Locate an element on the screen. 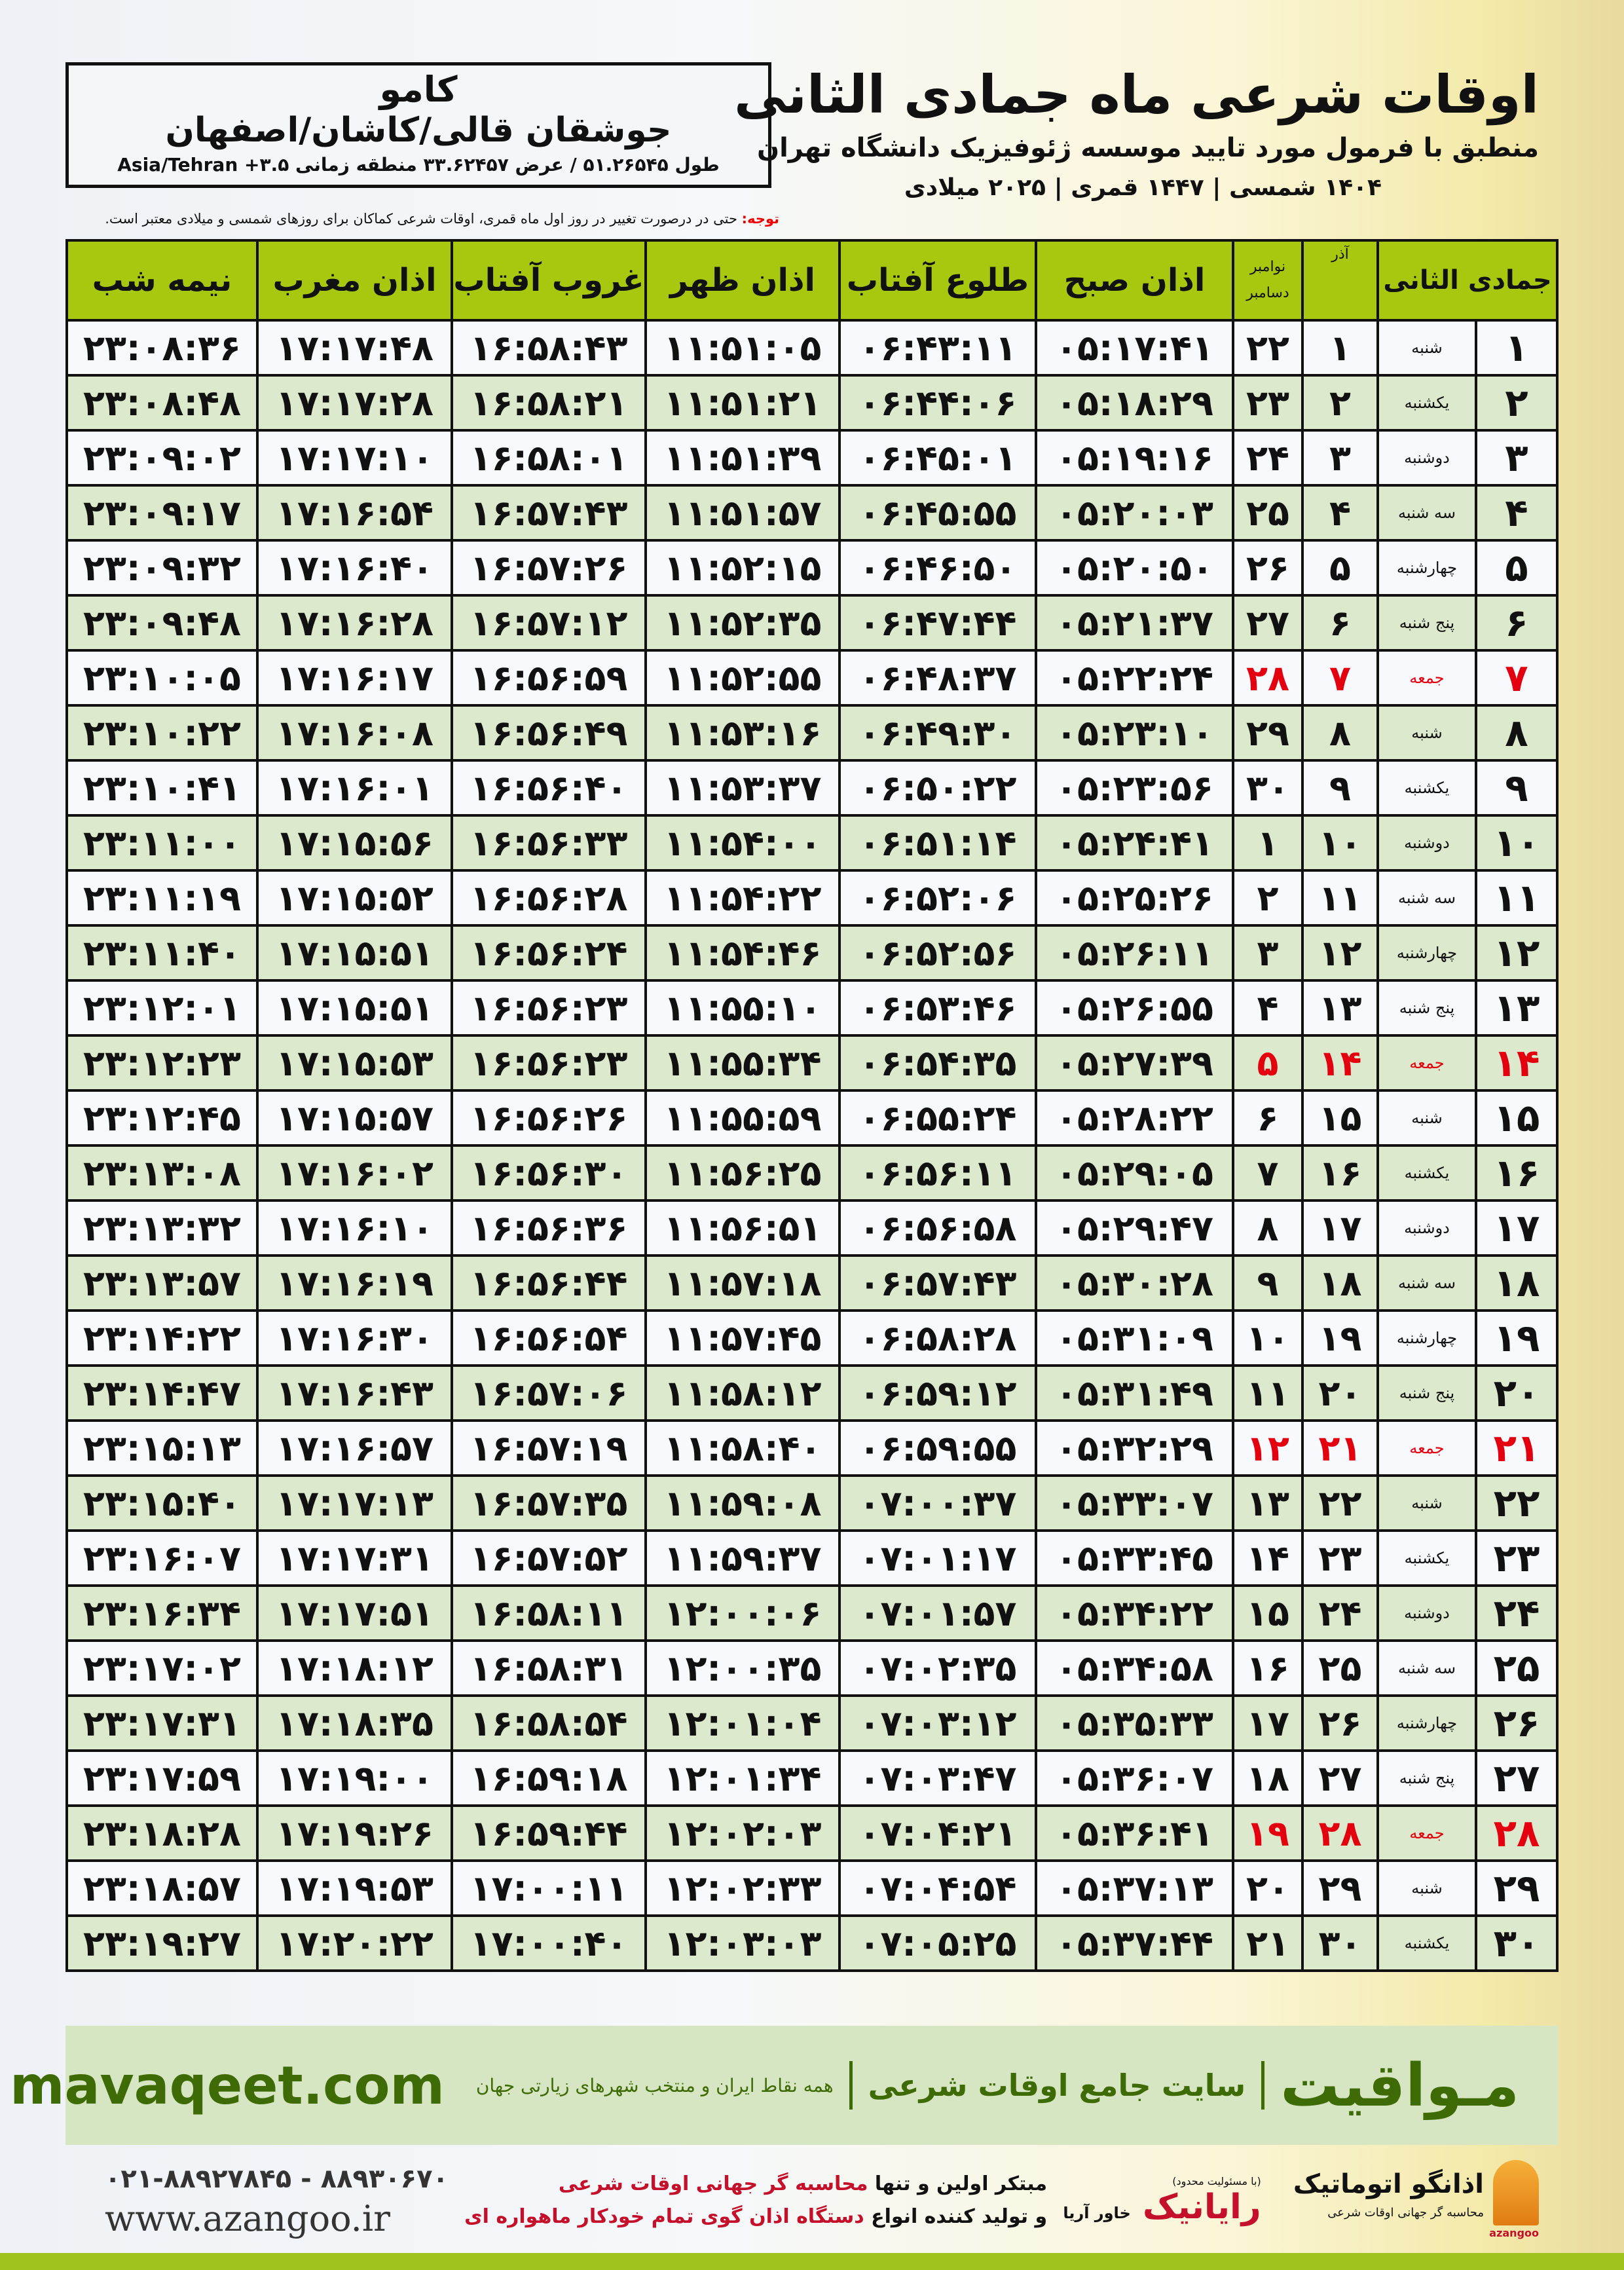 The image size is (1624, 2270). maghrib-time: ۱۷:۱۷:۳۱ is located at coordinates (354, 1558).